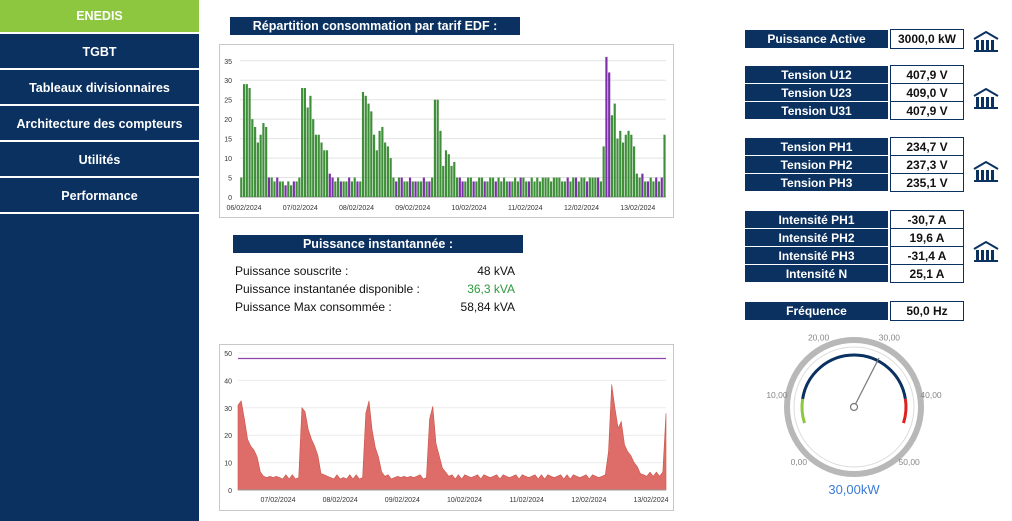  Describe the element at coordinates (412, 208) in the screenshot. I see `tarif-xtick-label: 09/02/2024` at that location.